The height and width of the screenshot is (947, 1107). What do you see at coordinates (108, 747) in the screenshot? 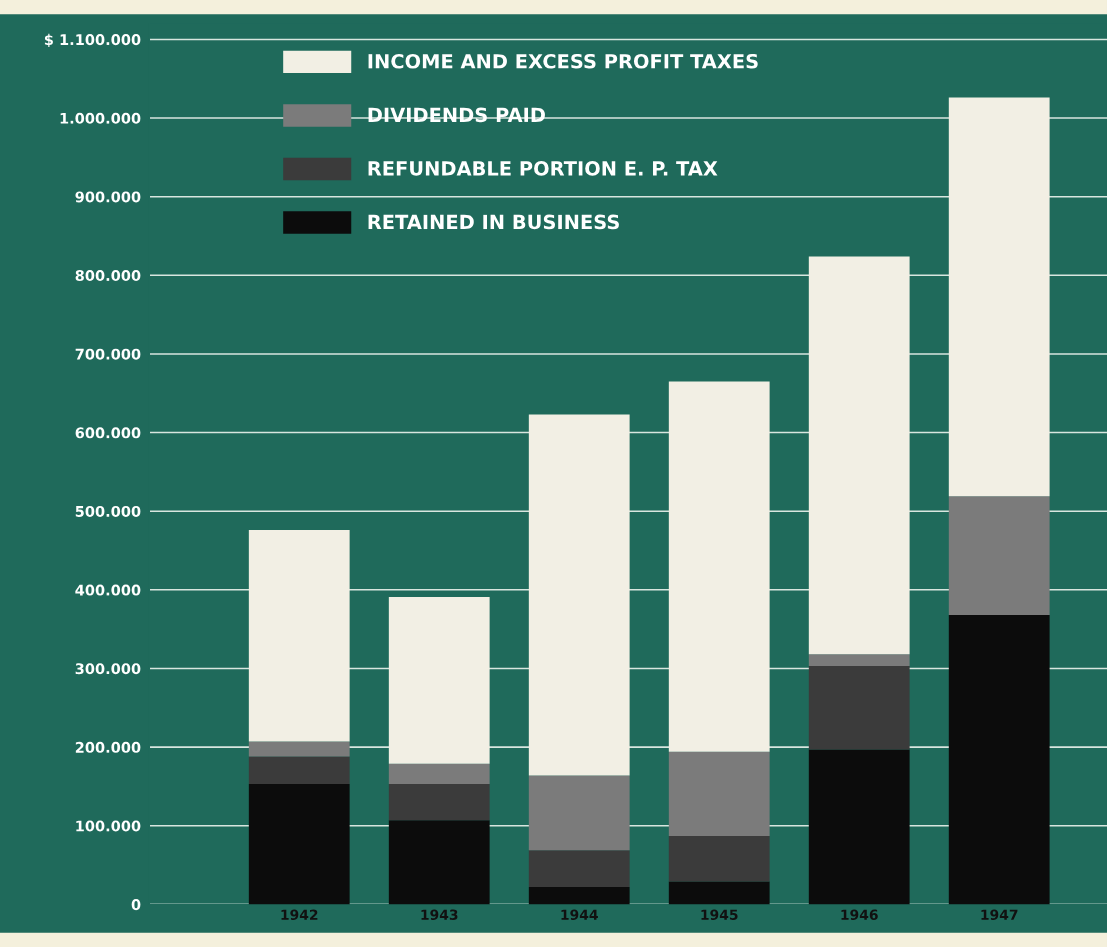
I see `y-tick-label: 200.000` at bounding box center [108, 747].